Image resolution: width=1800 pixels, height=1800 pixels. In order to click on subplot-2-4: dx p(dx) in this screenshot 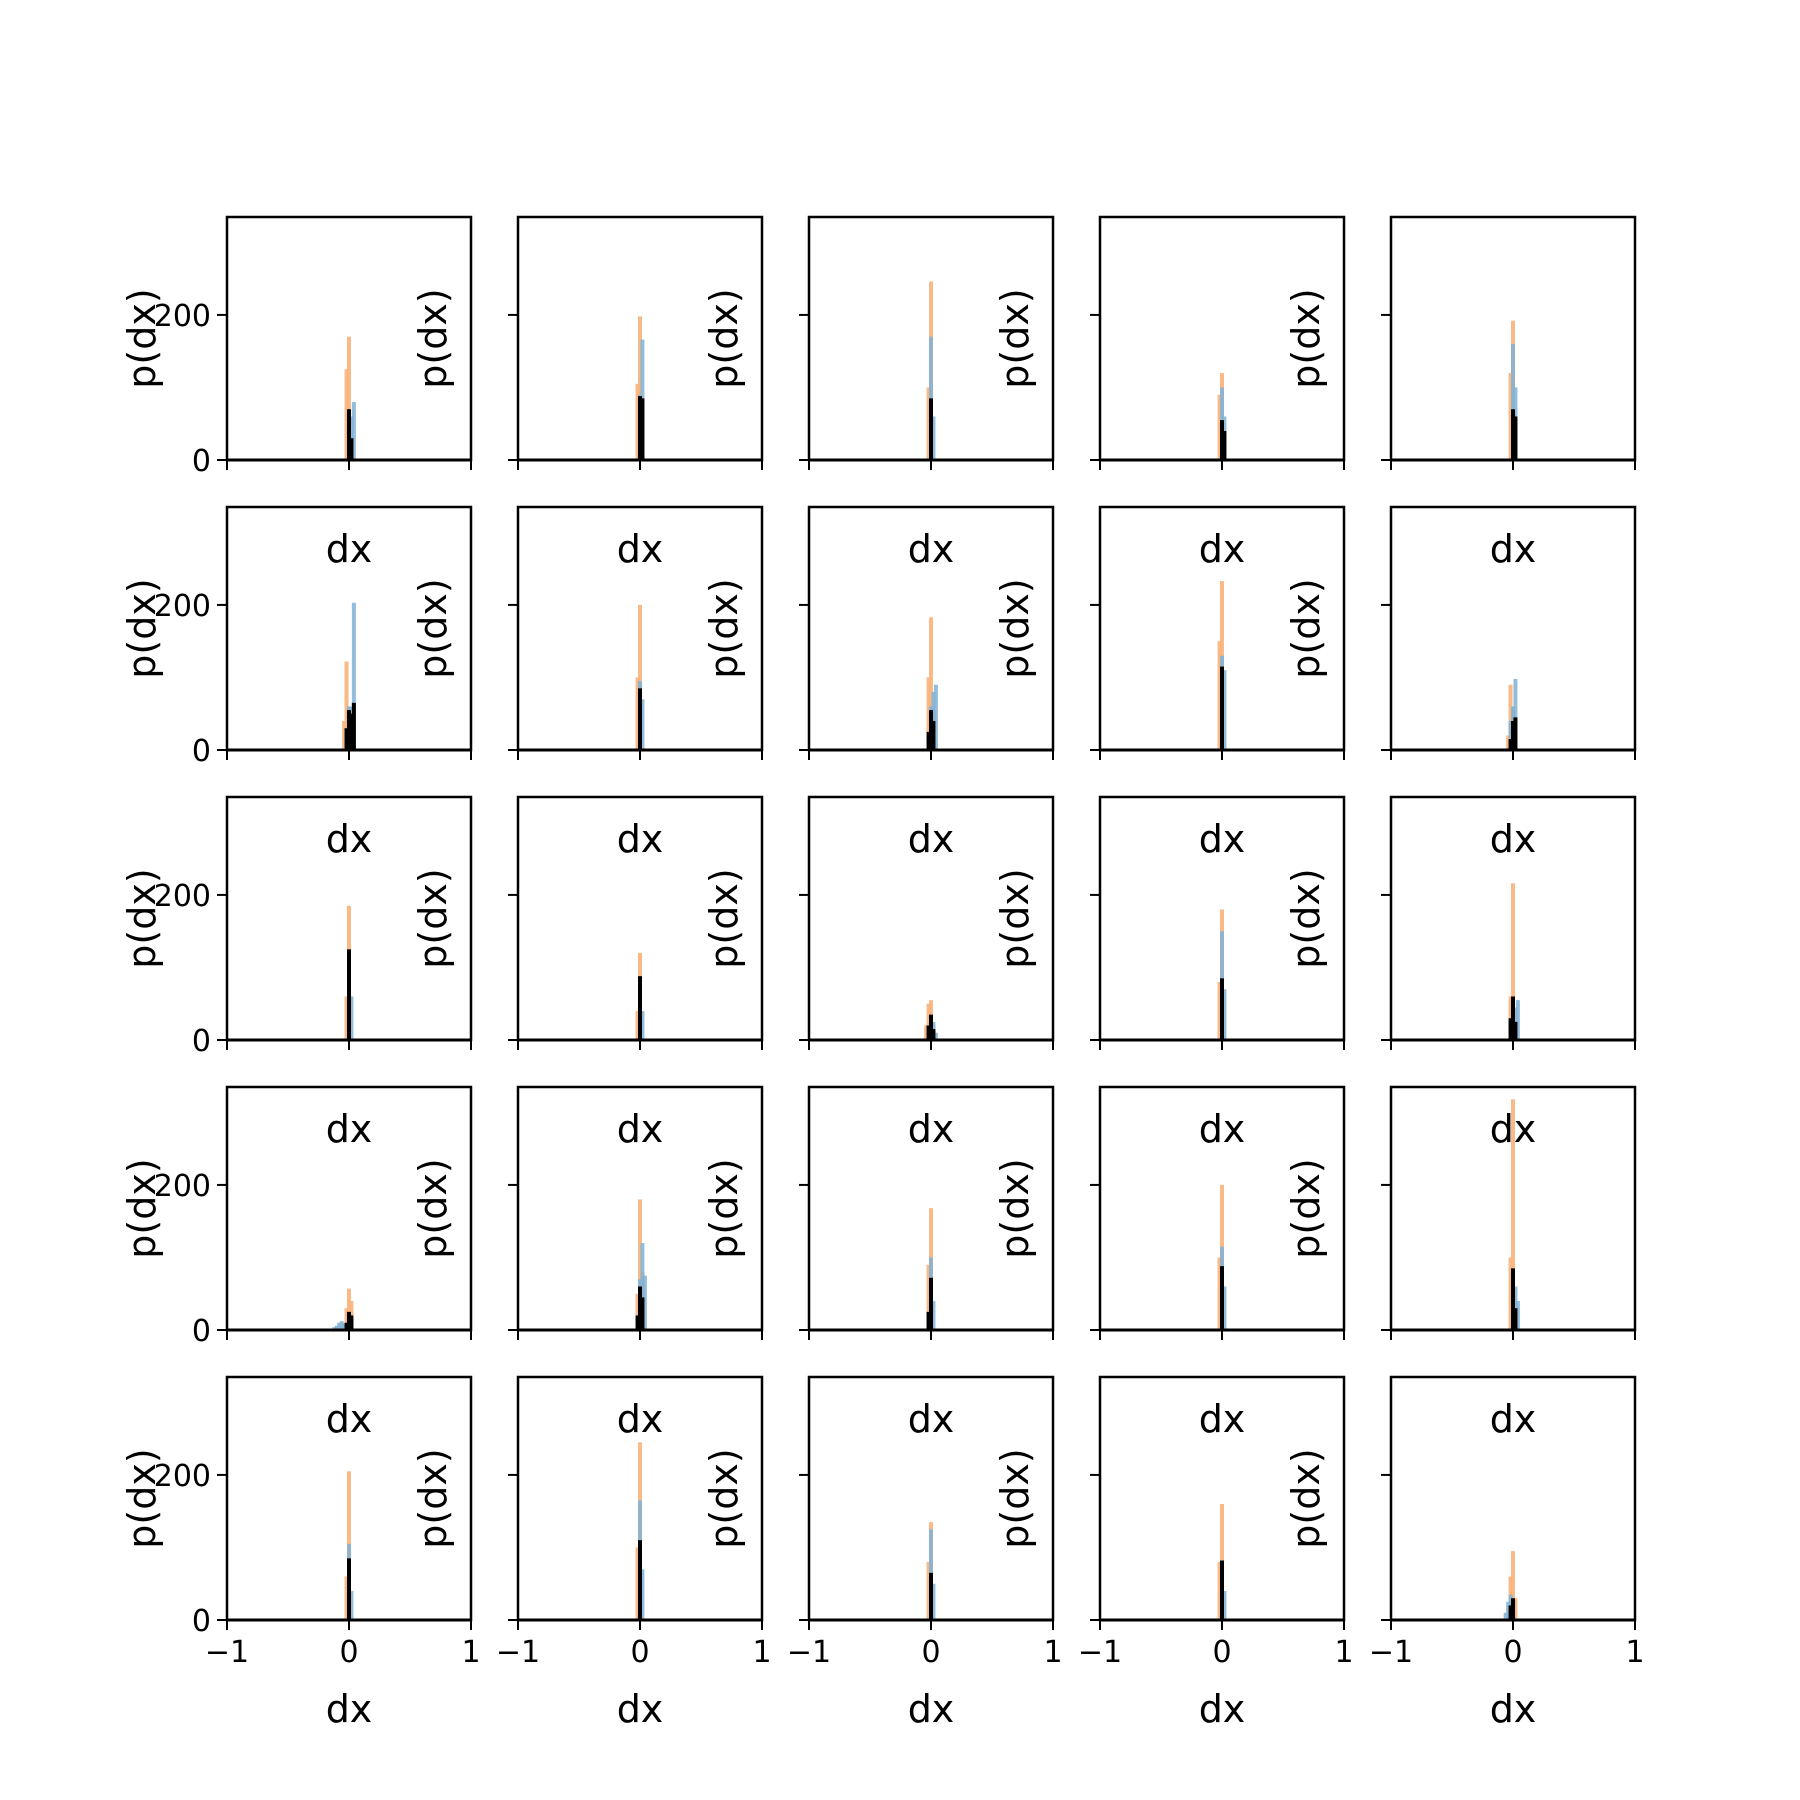, I will do `click(1169, 683)`.